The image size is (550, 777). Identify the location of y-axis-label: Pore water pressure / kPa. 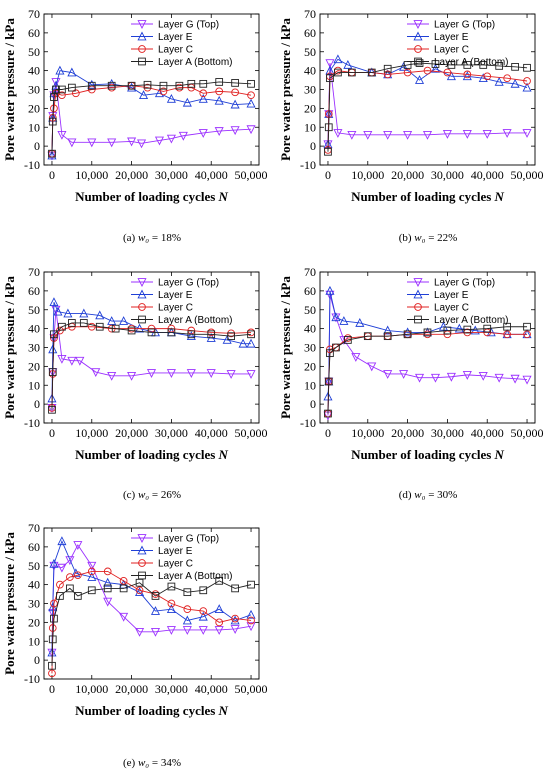
(285, 347).